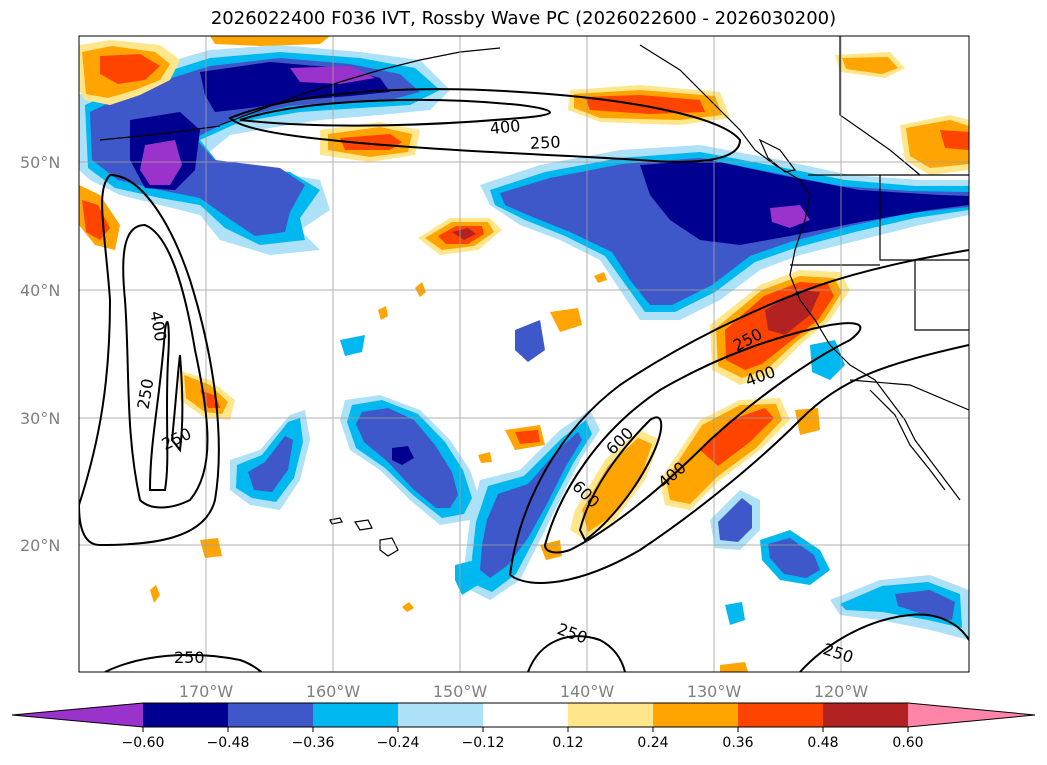 The height and width of the screenshot is (765, 1047). What do you see at coordinates (822, 743) in the screenshot?
I see `colorbar-tick-label: 0.48` at bounding box center [822, 743].